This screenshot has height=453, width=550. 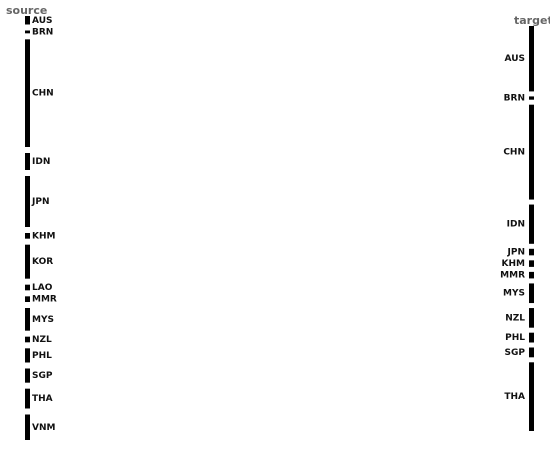 I want to click on link-lao-idn, so click(x=279, y=260).